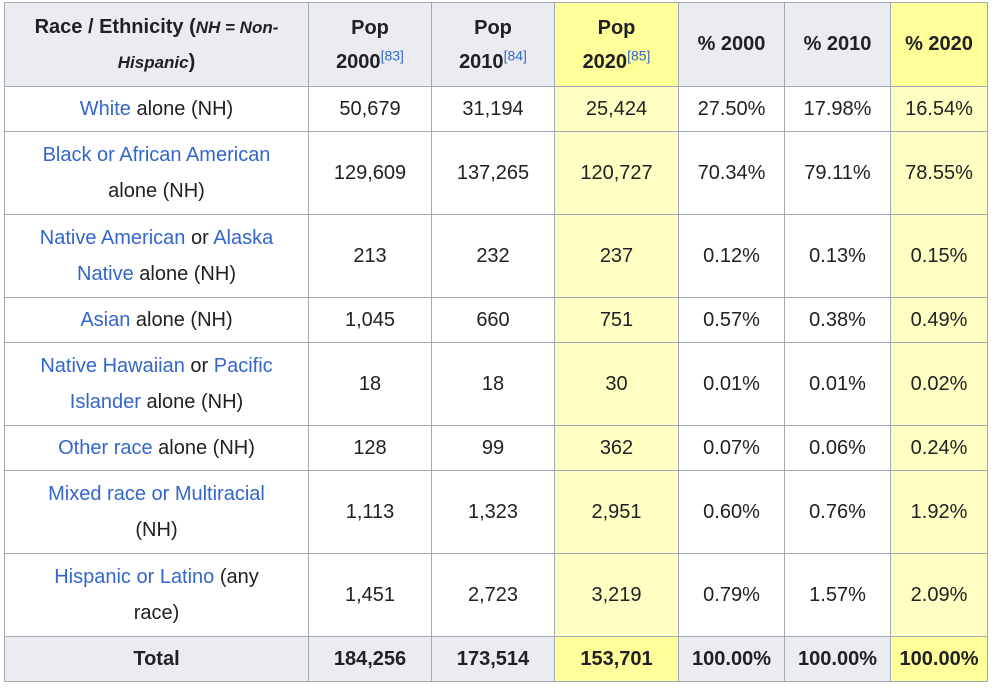 This screenshot has width=1006, height=688. Describe the element at coordinates (731, 659) in the screenshot. I see `total-pct-2000: 100.00%` at that location.